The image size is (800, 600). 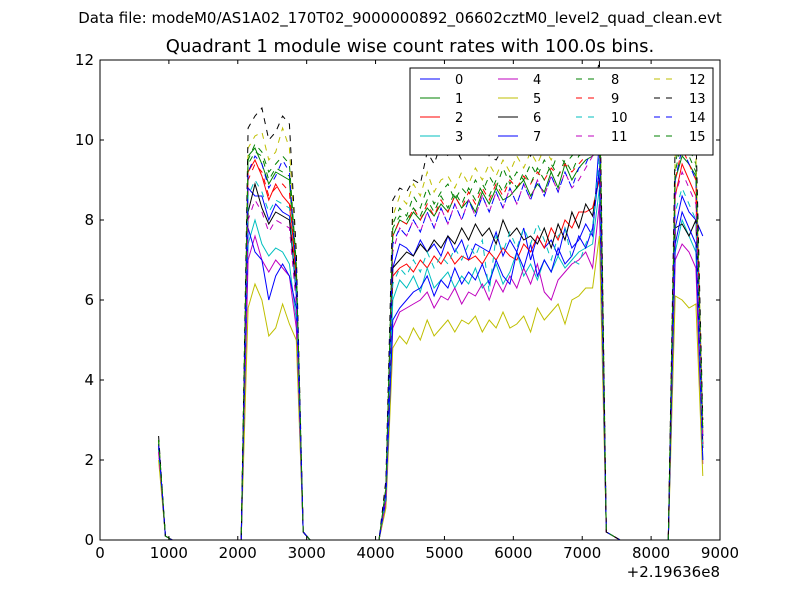 What do you see at coordinates (697, 137) in the screenshot?
I see `legend-label-15: 15` at bounding box center [697, 137].